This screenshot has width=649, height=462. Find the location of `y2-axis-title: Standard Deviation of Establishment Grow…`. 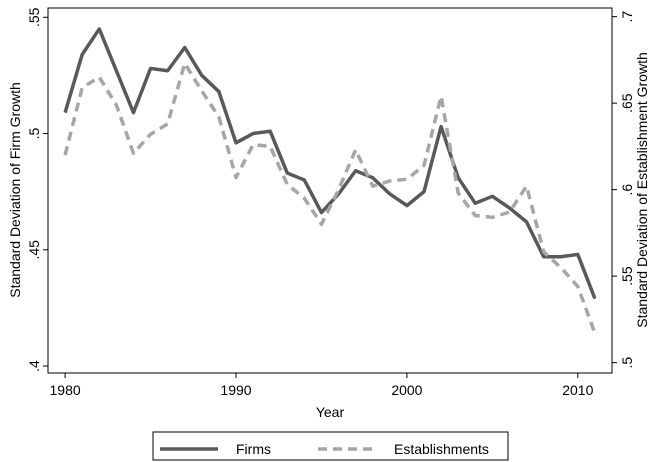

y2-axis-title: Standard Deviation of Establishment Grow… is located at coordinates (641, 189).